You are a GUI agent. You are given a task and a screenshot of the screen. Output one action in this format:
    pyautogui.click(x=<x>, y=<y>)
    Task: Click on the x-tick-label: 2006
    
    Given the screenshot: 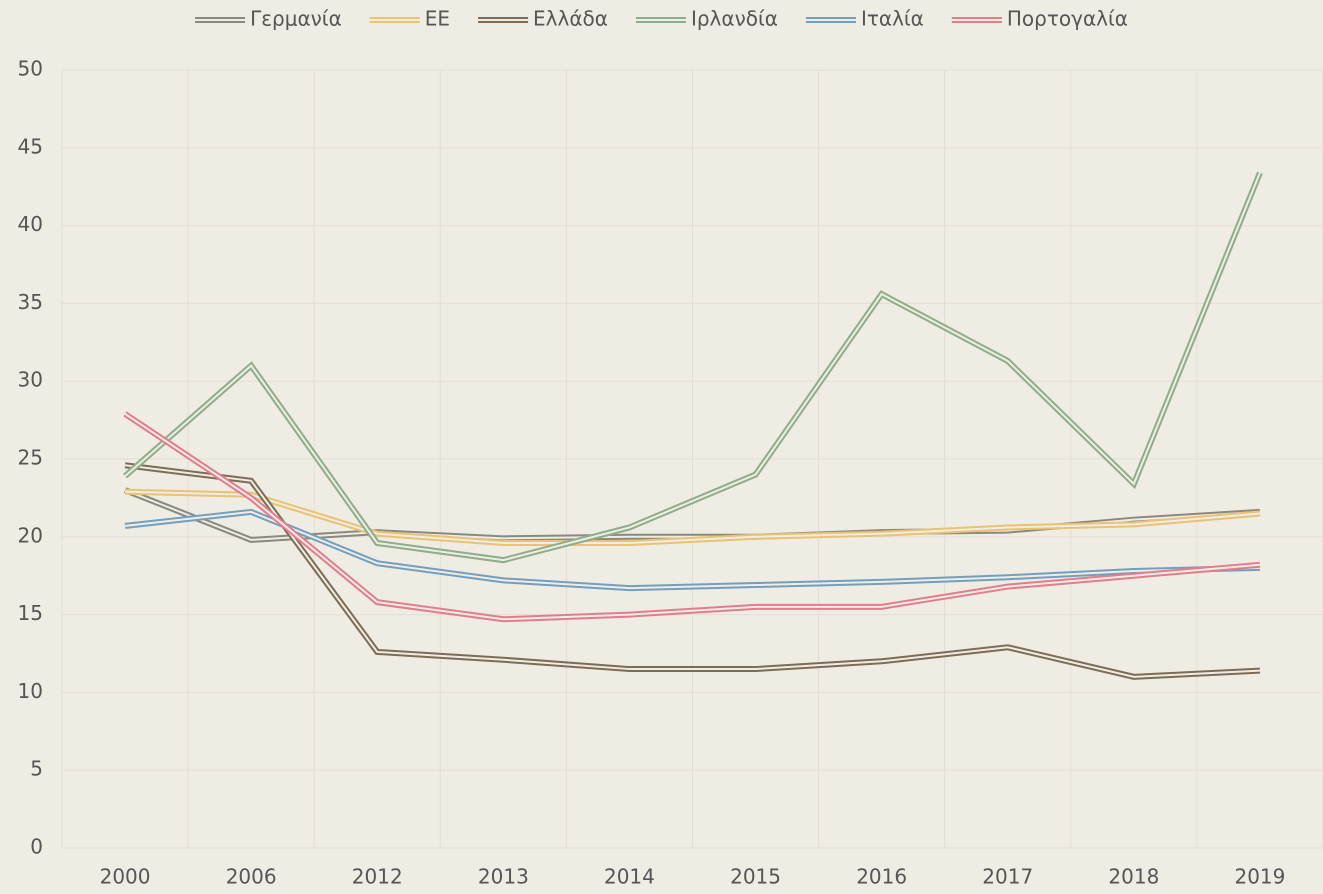 What is the action you would take?
    pyautogui.click(x=251, y=877)
    